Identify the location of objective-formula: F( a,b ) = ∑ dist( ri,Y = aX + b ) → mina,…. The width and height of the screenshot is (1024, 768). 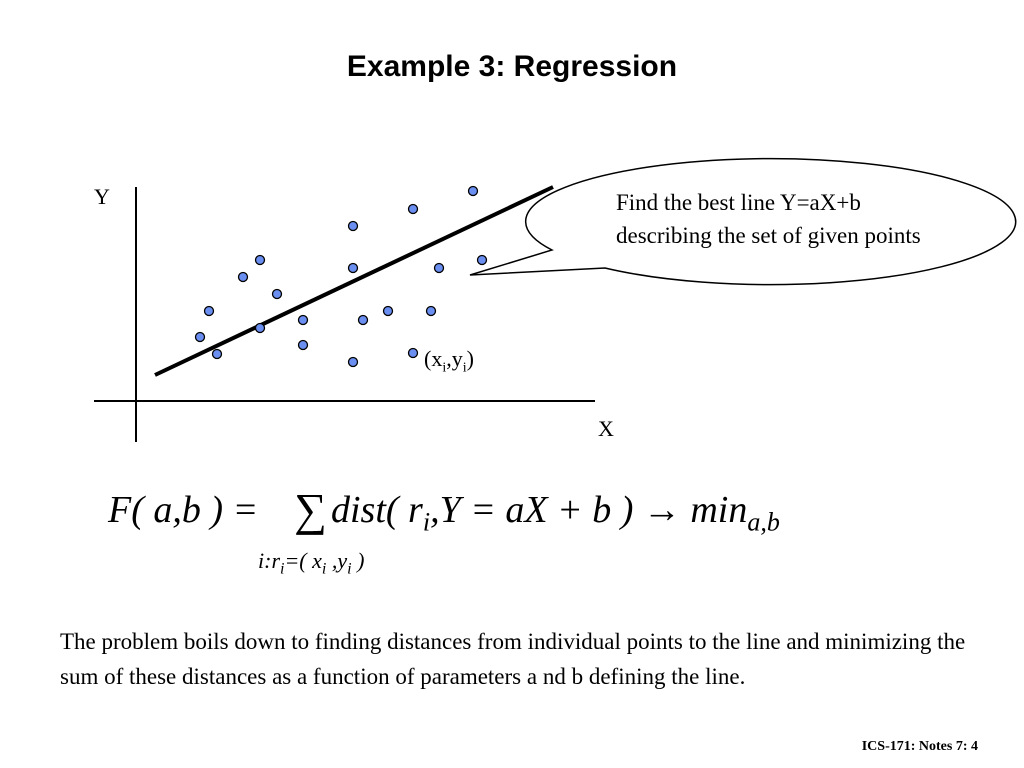
(444, 510).